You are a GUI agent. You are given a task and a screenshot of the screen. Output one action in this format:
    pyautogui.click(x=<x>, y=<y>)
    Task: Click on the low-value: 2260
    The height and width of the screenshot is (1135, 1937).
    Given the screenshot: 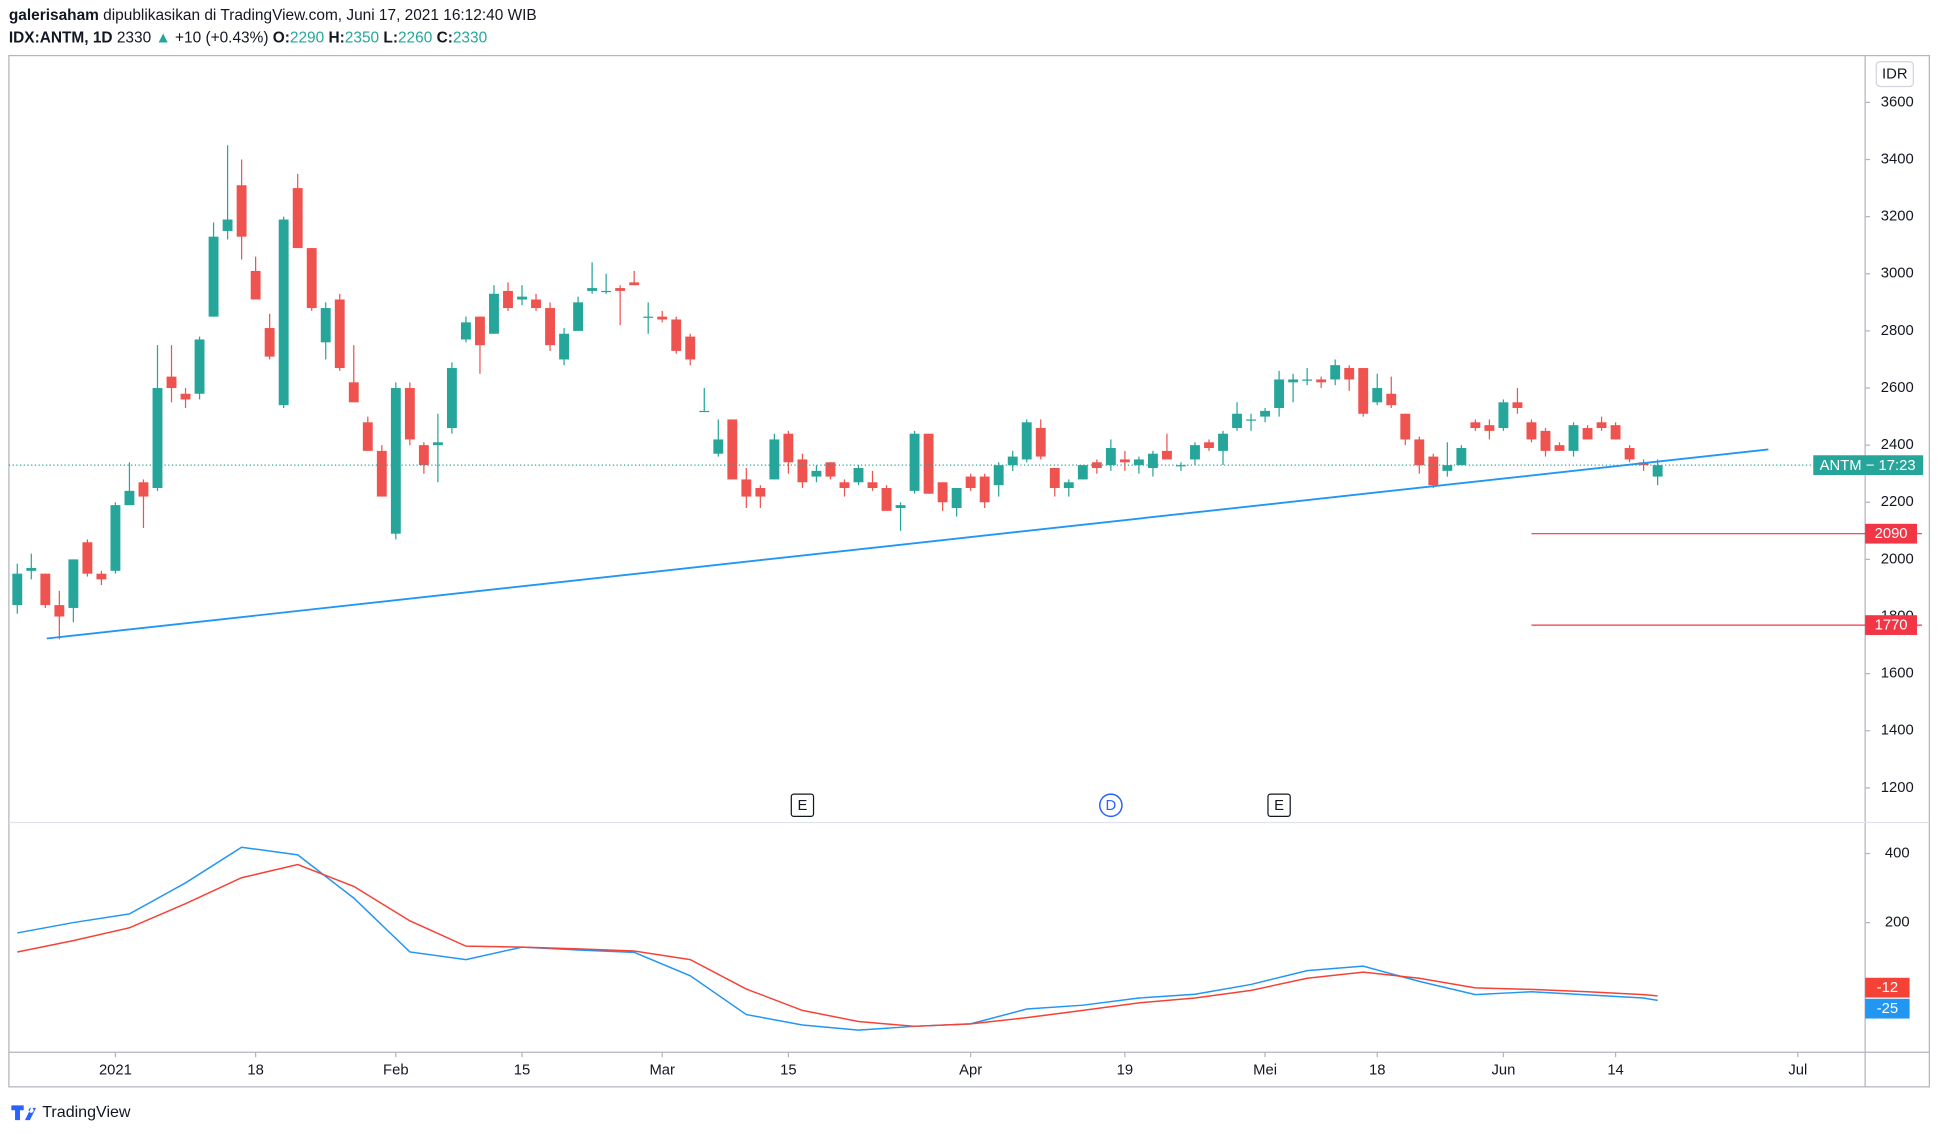 What is the action you would take?
    pyautogui.click(x=415, y=37)
    